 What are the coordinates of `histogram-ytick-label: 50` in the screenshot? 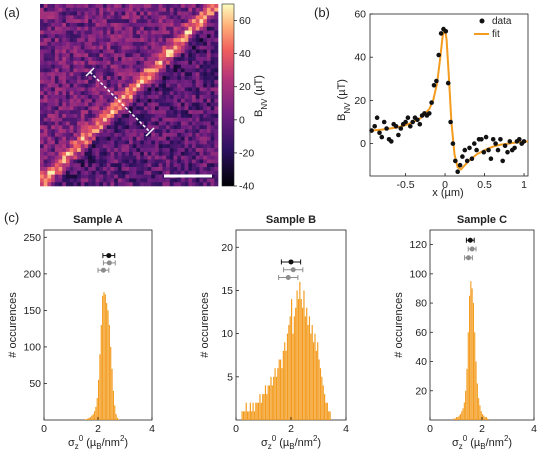 It's located at (35, 384).